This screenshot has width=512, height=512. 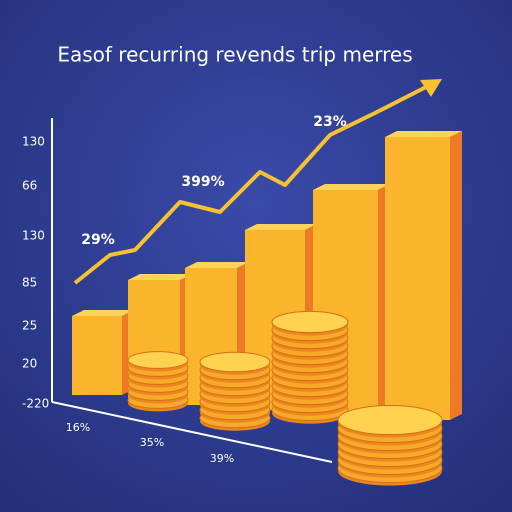 What do you see at coordinates (78, 427) in the screenshot?
I see `x-label: 16%` at bounding box center [78, 427].